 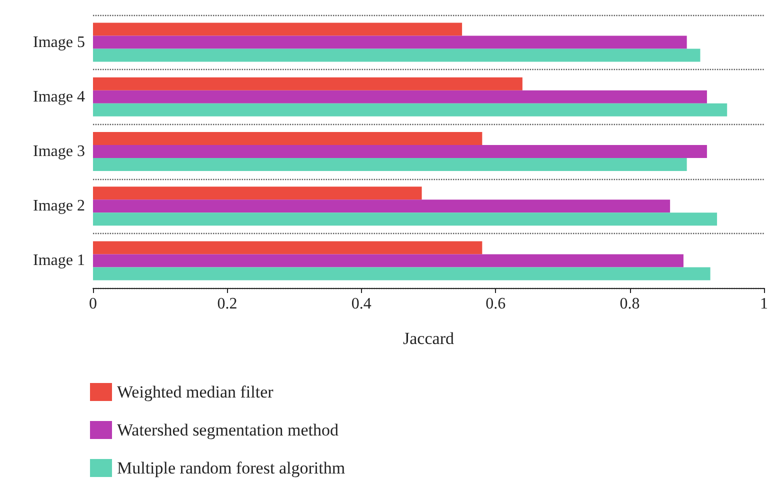 What do you see at coordinates (630, 304) in the screenshot?
I see `x-tick-label: 0.8` at bounding box center [630, 304].